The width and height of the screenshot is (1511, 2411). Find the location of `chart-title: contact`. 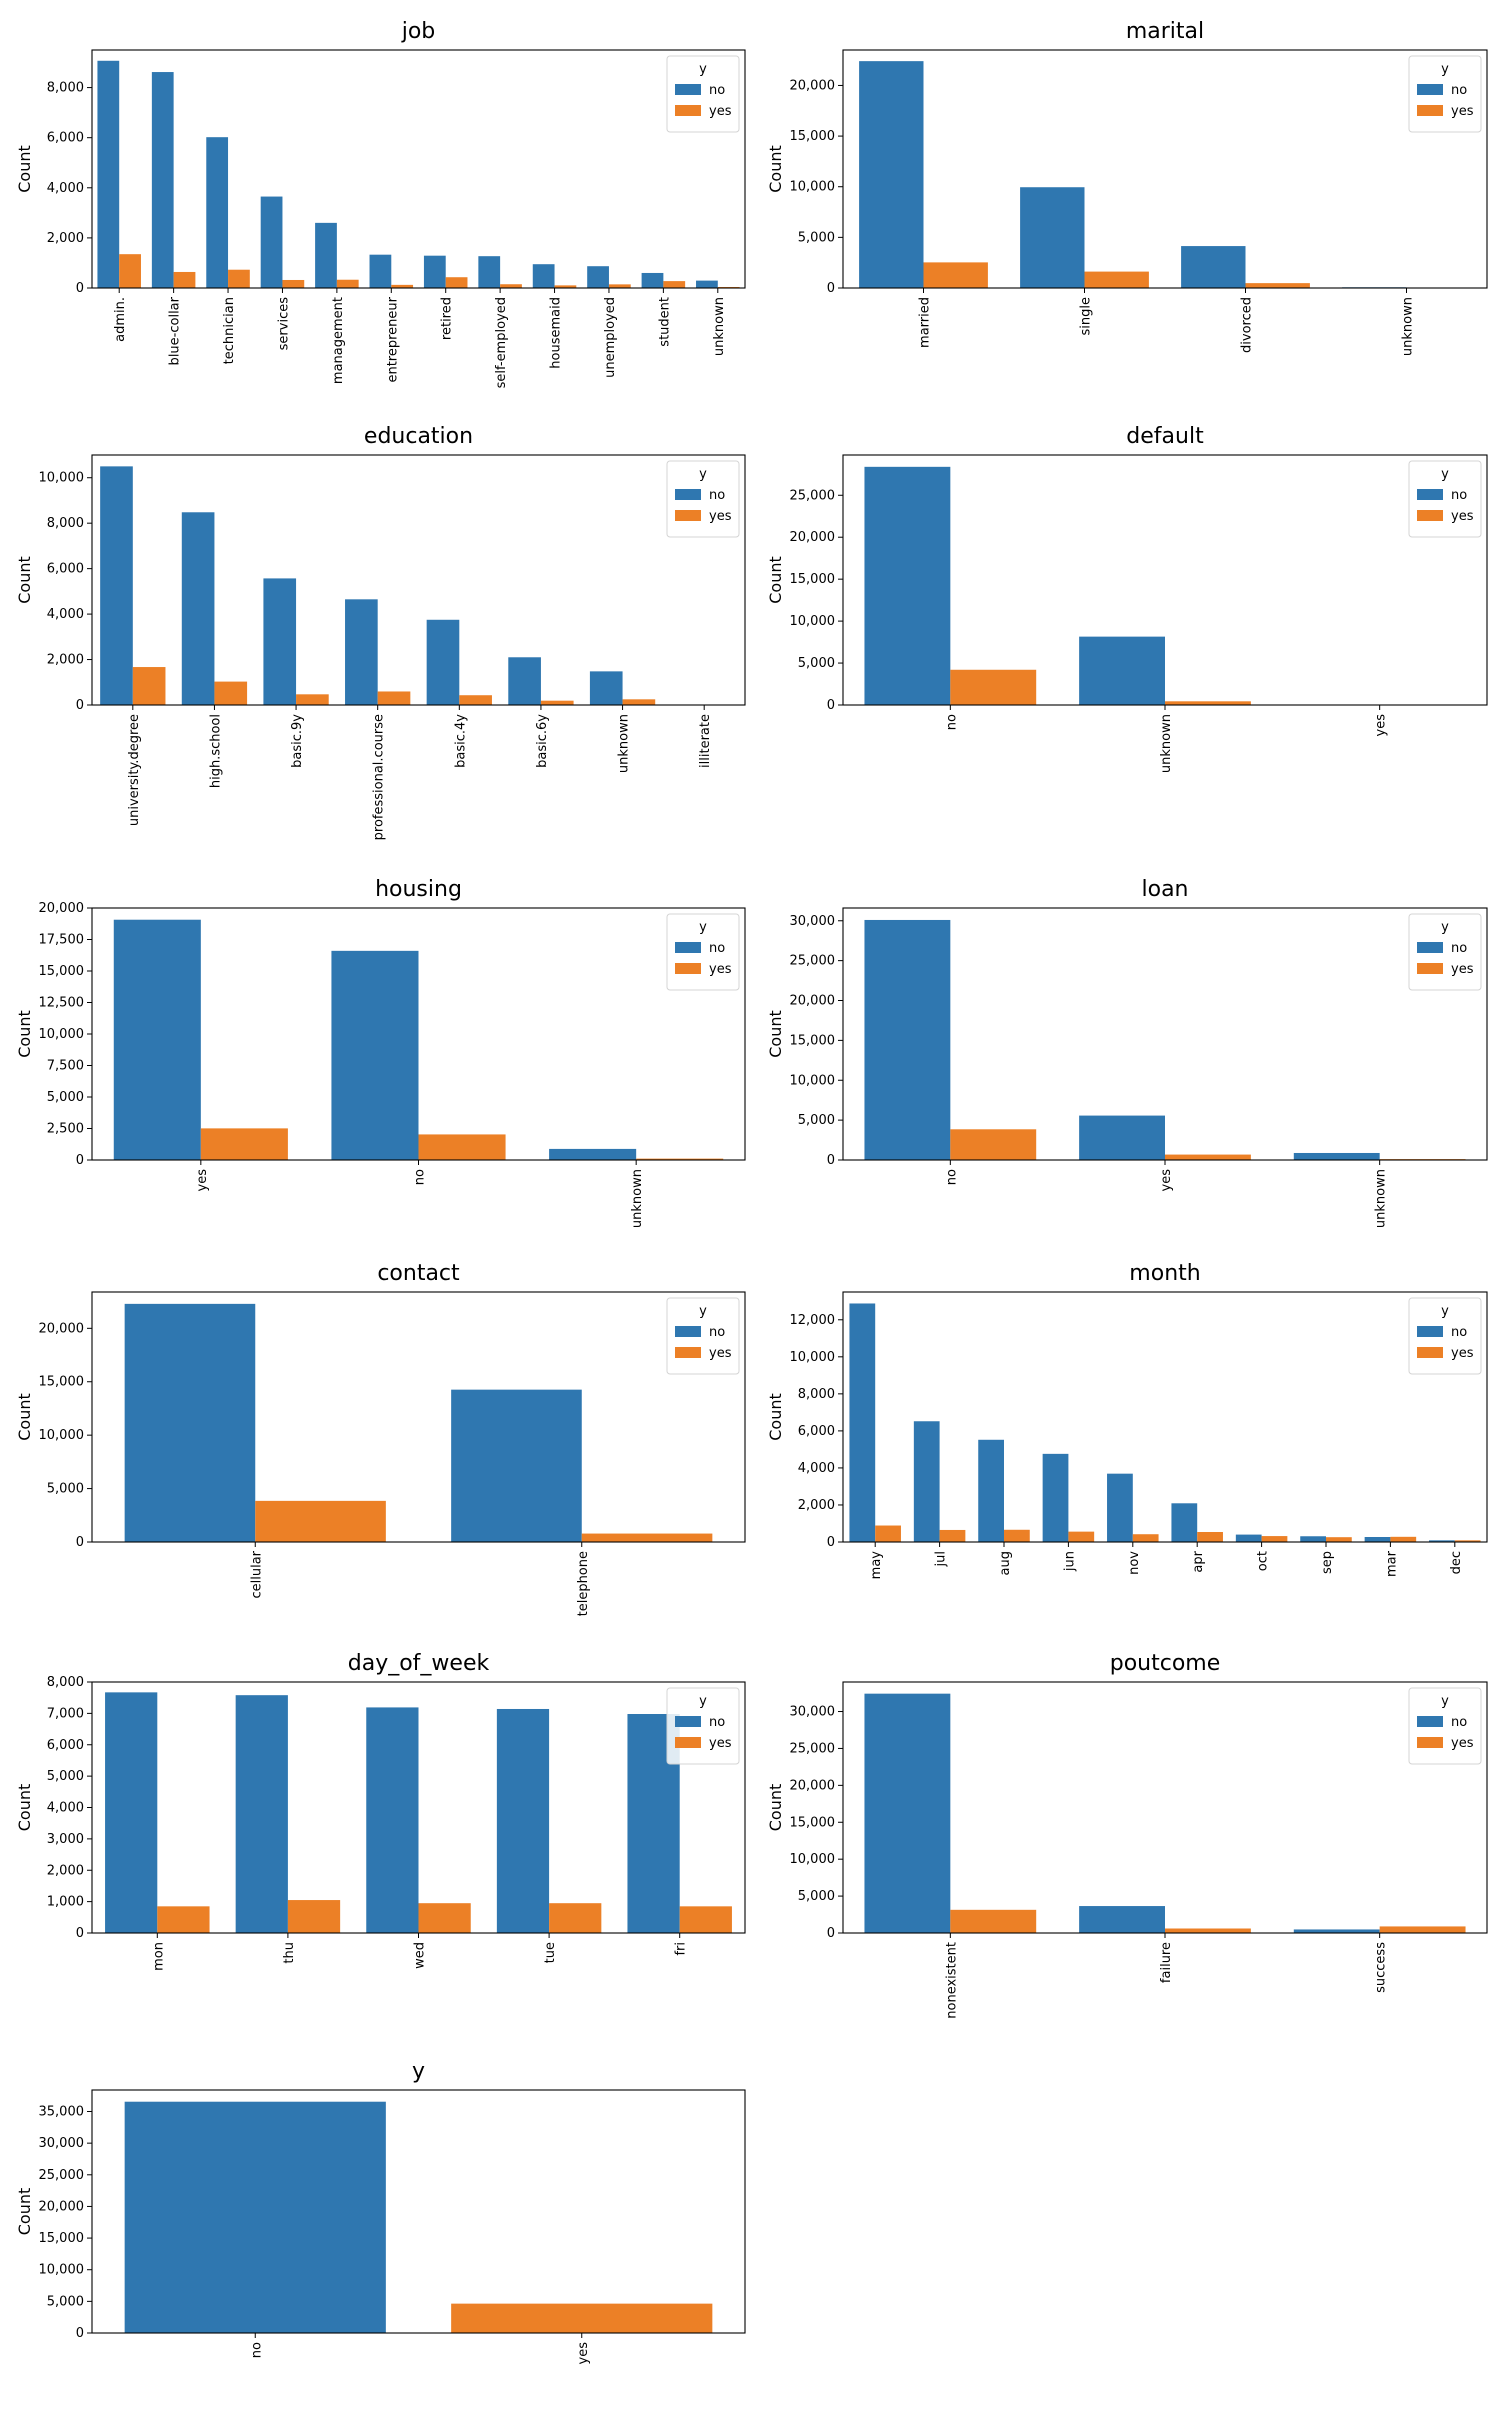

chart-title: contact is located at coordinates (418, 1273).